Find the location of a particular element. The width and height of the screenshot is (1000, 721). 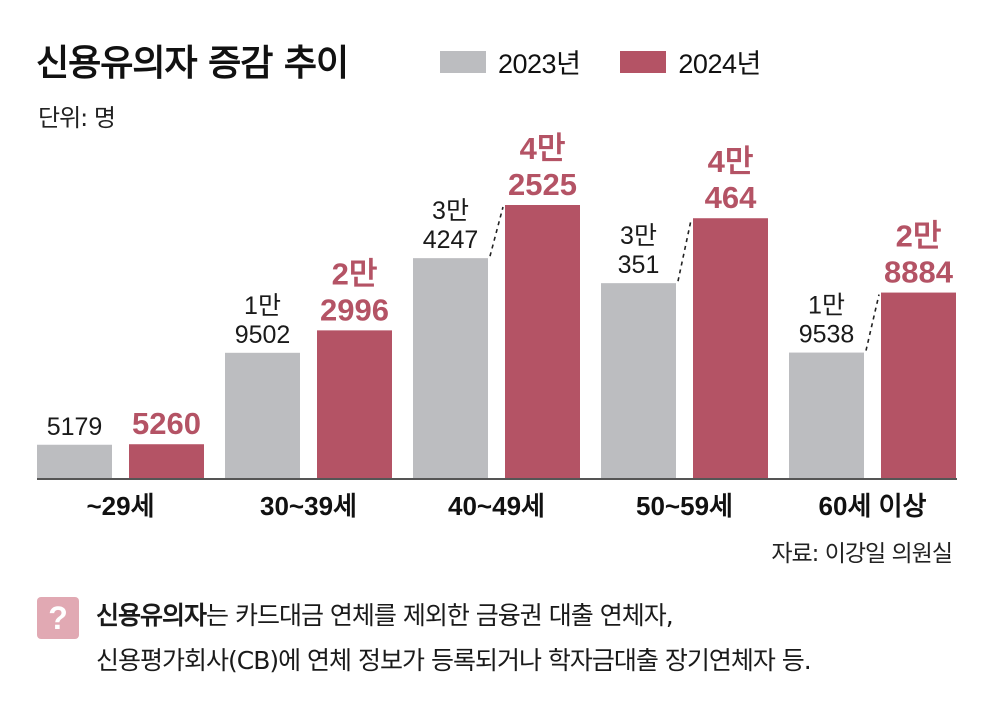

legend-label-2023: 2023년 is located at coordinates (539, 64).